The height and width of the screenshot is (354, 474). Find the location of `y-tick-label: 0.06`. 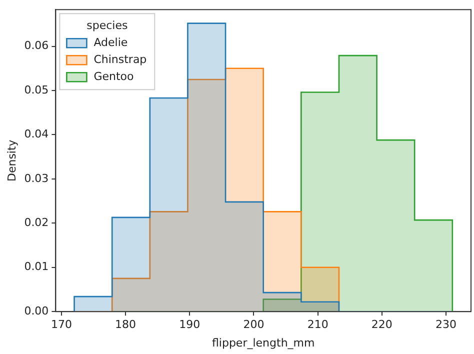

y-tick-label: 0.06 is located at coordinates (36, 45).